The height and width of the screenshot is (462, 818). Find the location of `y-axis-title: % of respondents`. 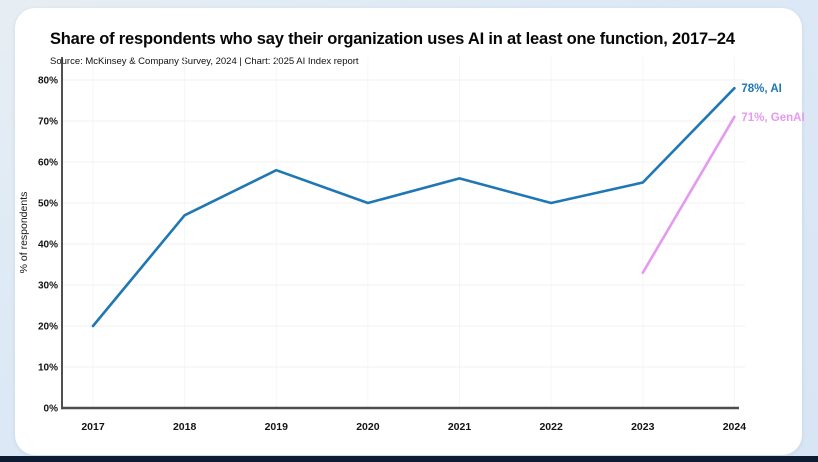

y-axis-title: % of respondents is located at coordinates (24, 233).